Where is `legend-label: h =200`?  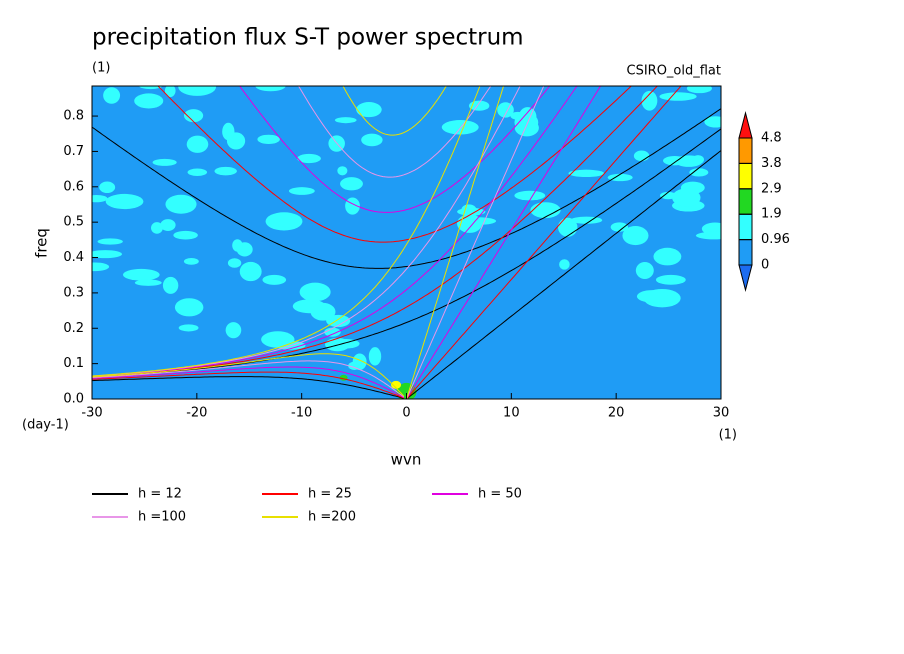 legend-label: h =200 is located at coordinates (332, 517).